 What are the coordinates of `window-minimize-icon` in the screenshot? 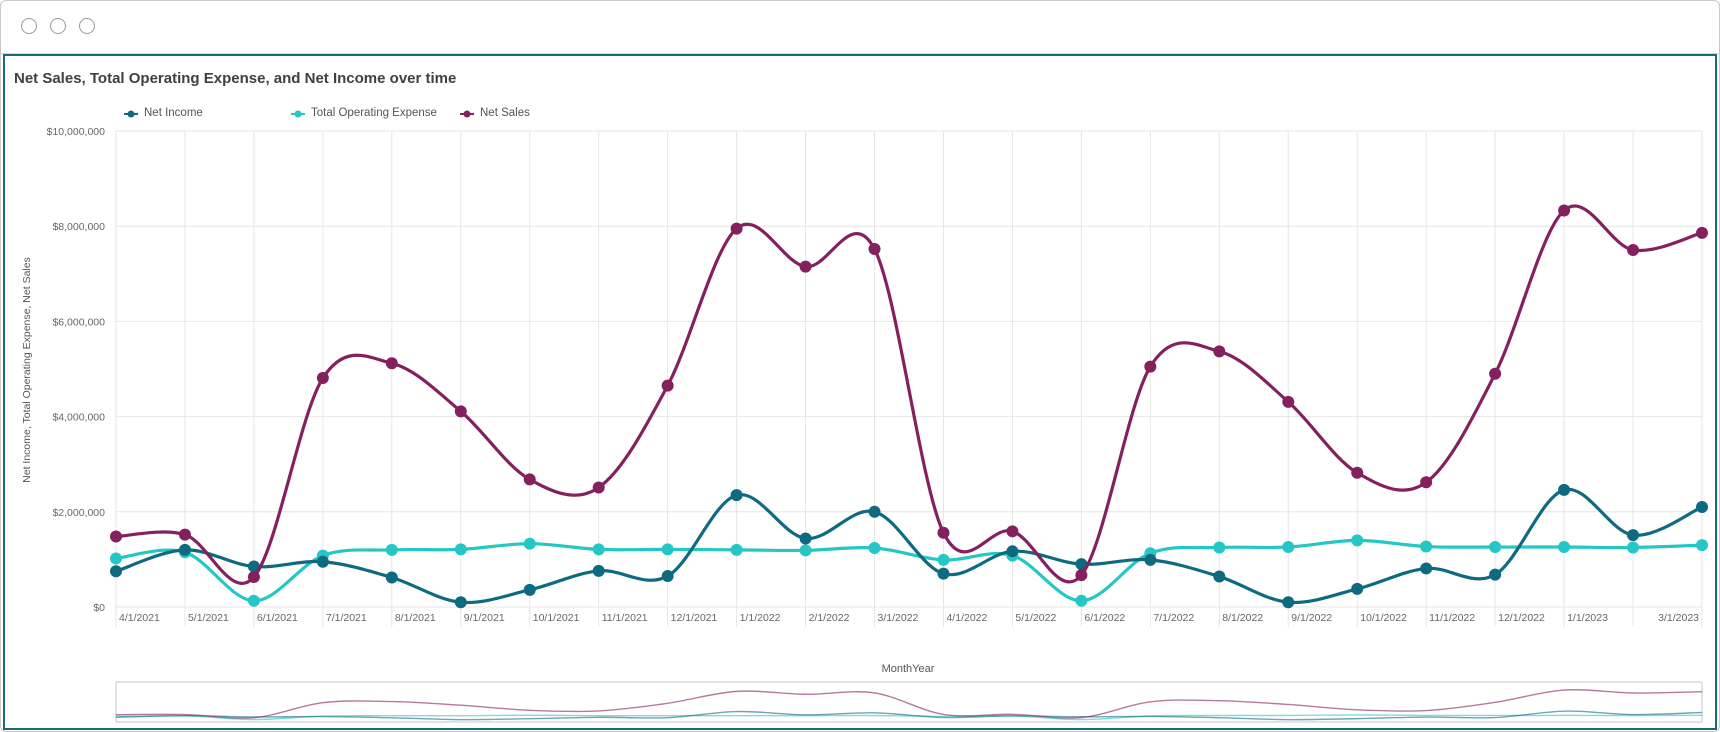 It's located at (58, 26).